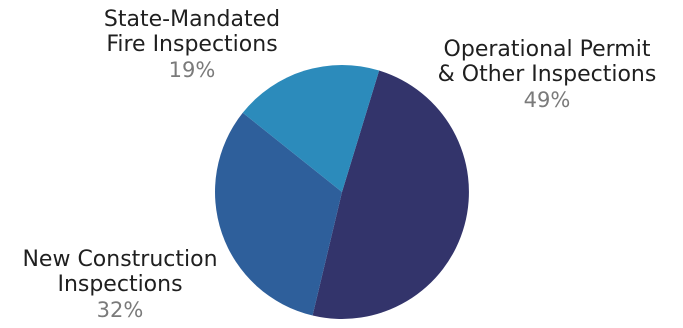 The image size is (683, 328). I want to click on slice-percent: 32%, so click(120, 310).